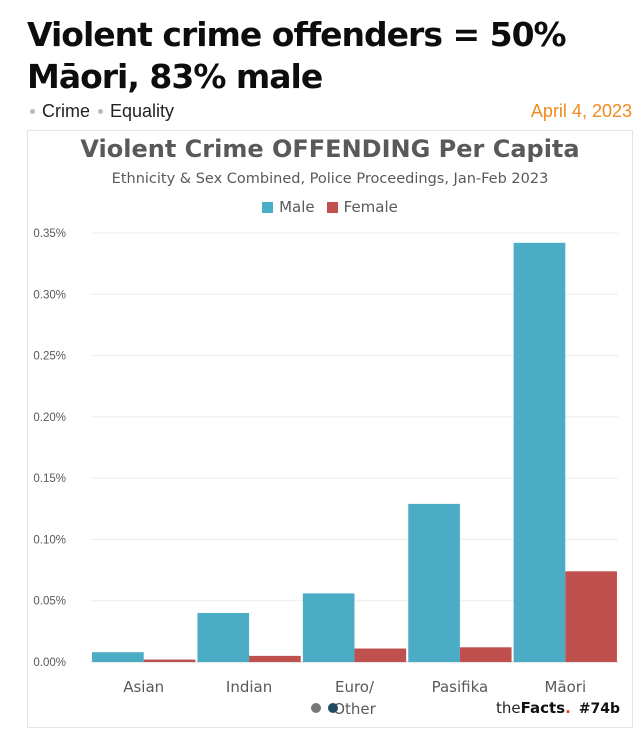 The height and width of the screenshot is (736, 640). Describe the element at coordinates (581, 111) in the screenshot. I see `publish-date: April 4, 2023` at that location.